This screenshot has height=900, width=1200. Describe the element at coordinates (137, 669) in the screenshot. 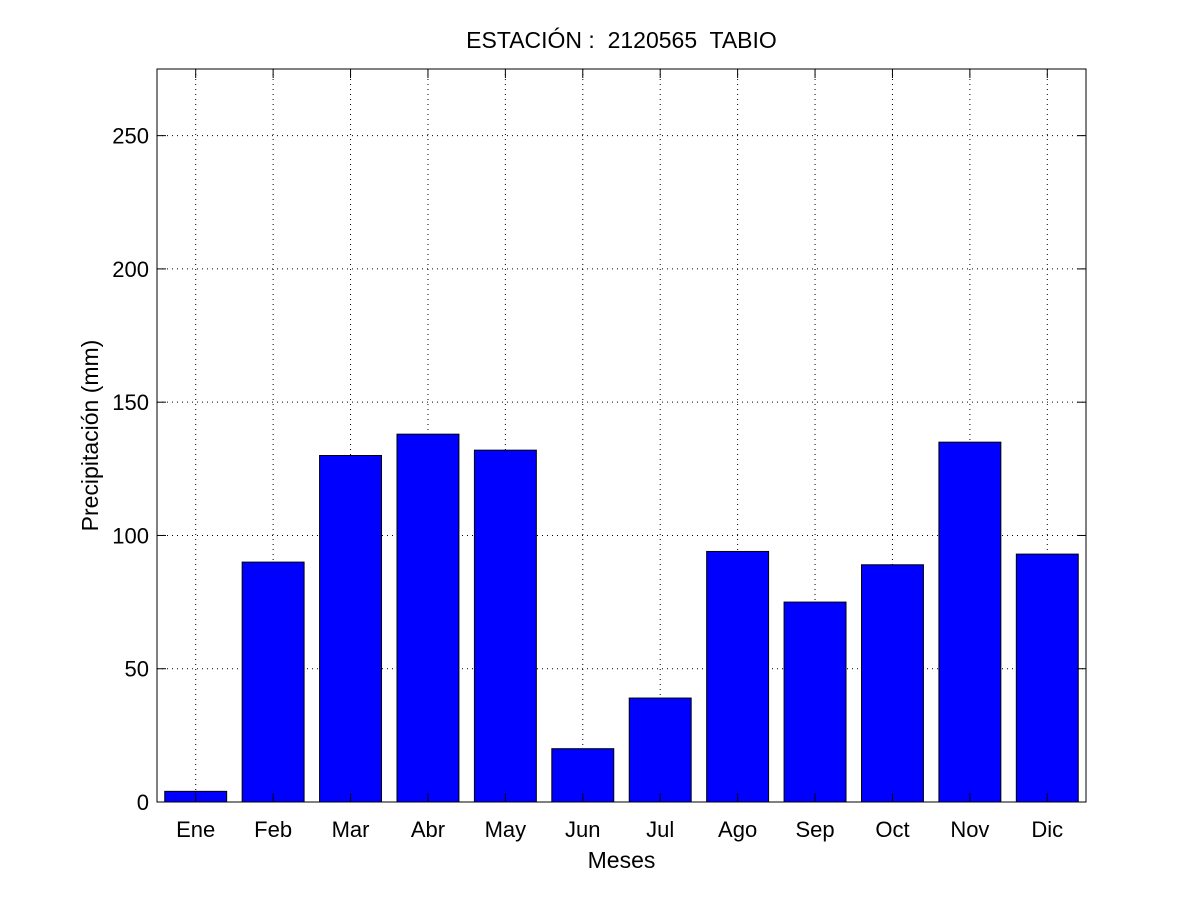

I see `y-tick-label: 50` at that location.